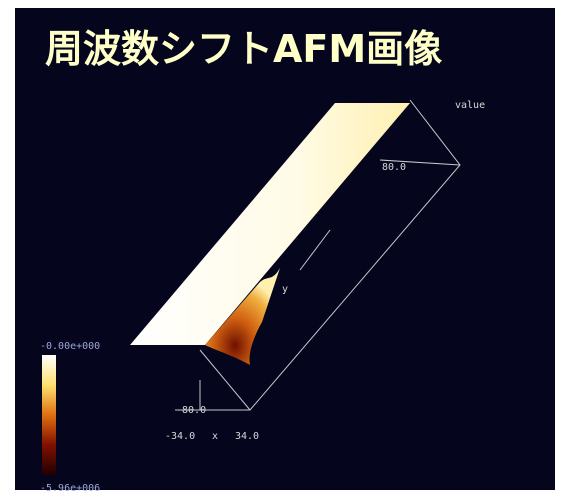 This screenshot has height=499, width=565. I want to click on x-min: -34.0, so click(180, 436).